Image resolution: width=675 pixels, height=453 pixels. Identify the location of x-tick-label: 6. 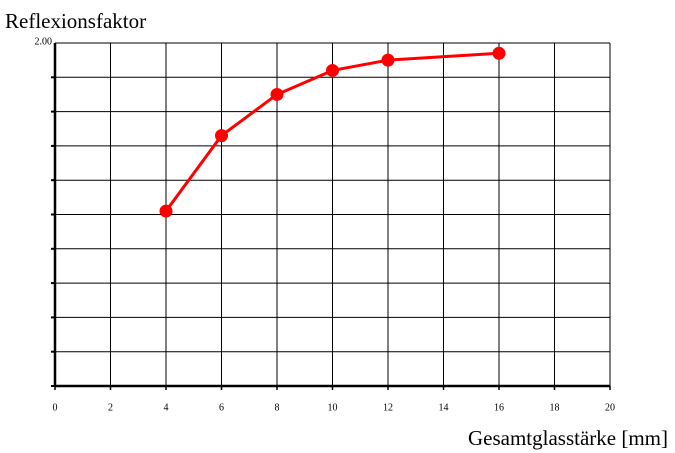
(221, 407).